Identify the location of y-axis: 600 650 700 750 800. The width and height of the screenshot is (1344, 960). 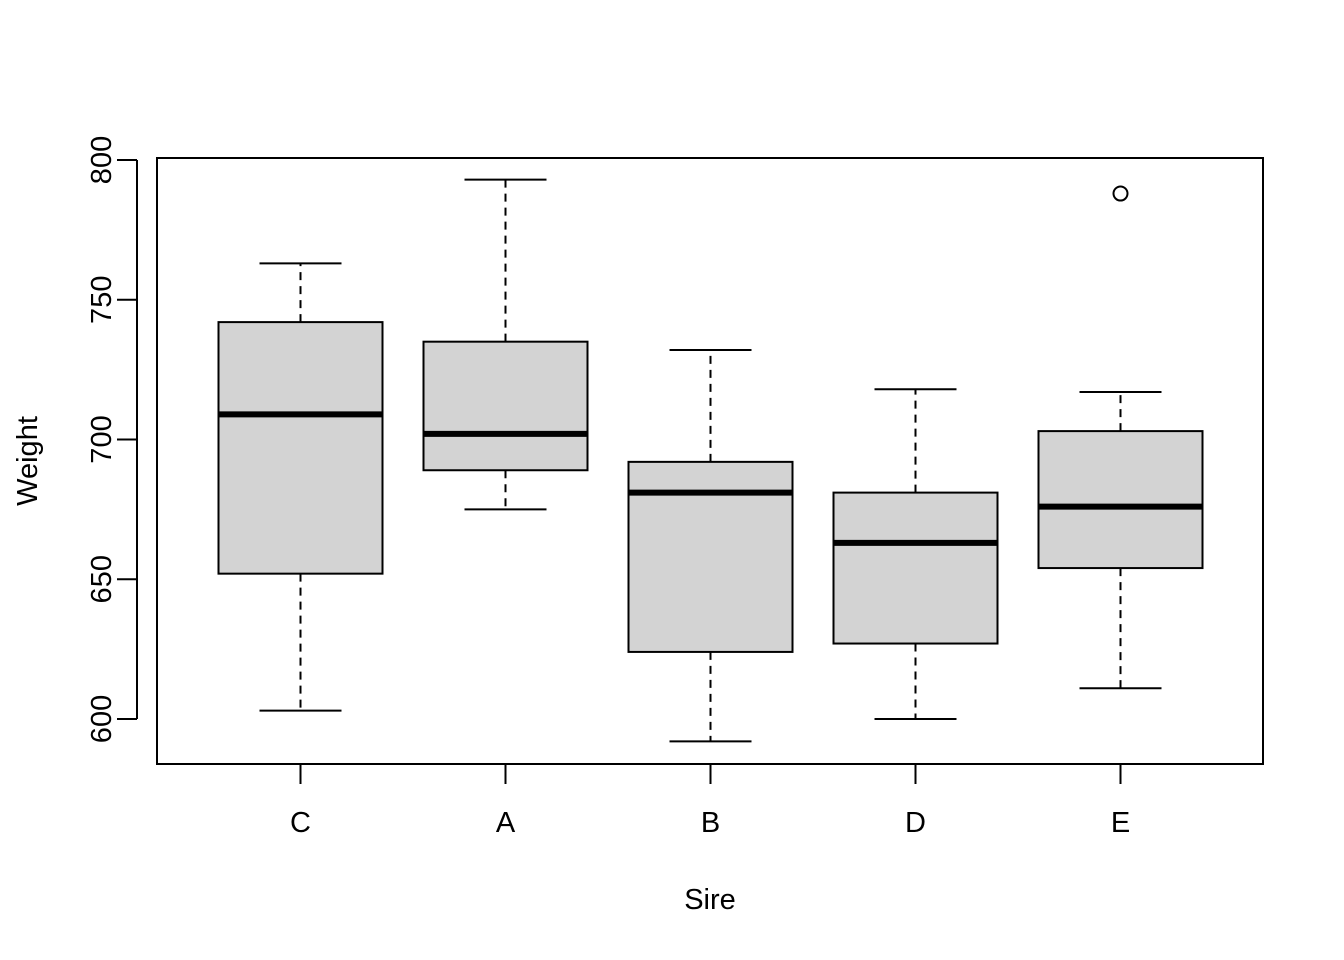
(112, 439).